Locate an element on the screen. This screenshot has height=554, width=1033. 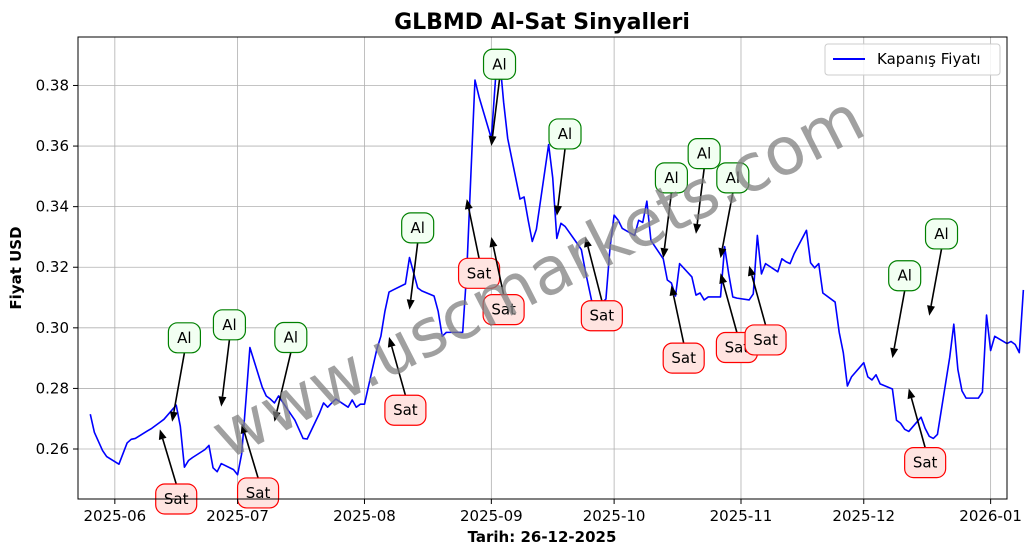
y-tick-label: 0.30 is located at coordinates (52, 328).